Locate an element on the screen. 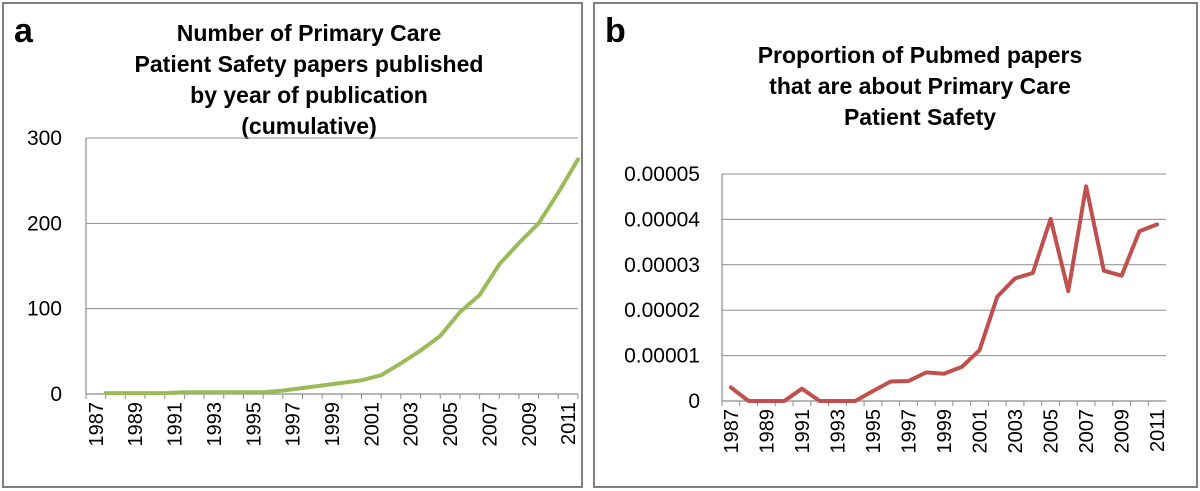  y-tick-label-a: 100 is located at coordinates (44, 309).